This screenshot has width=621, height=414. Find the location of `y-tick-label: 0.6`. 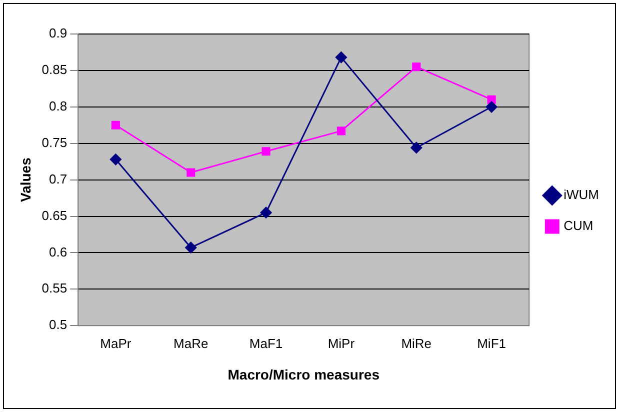

y-tick-label: 0.6 is located at coordinates (58, 252).